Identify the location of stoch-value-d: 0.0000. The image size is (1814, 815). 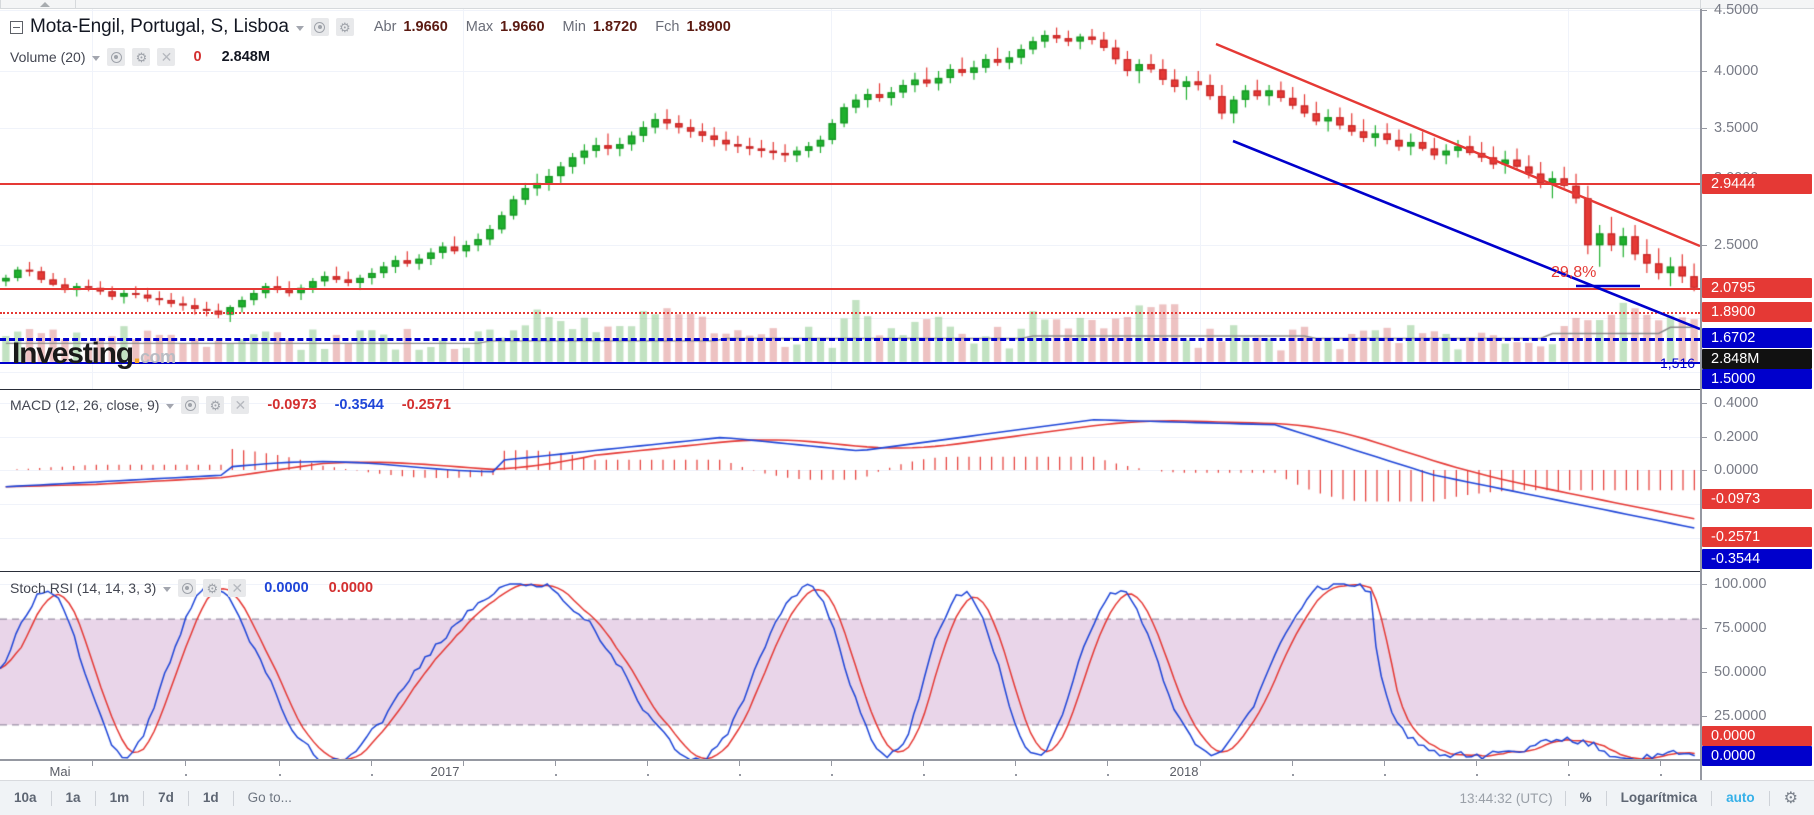
(351, 588).